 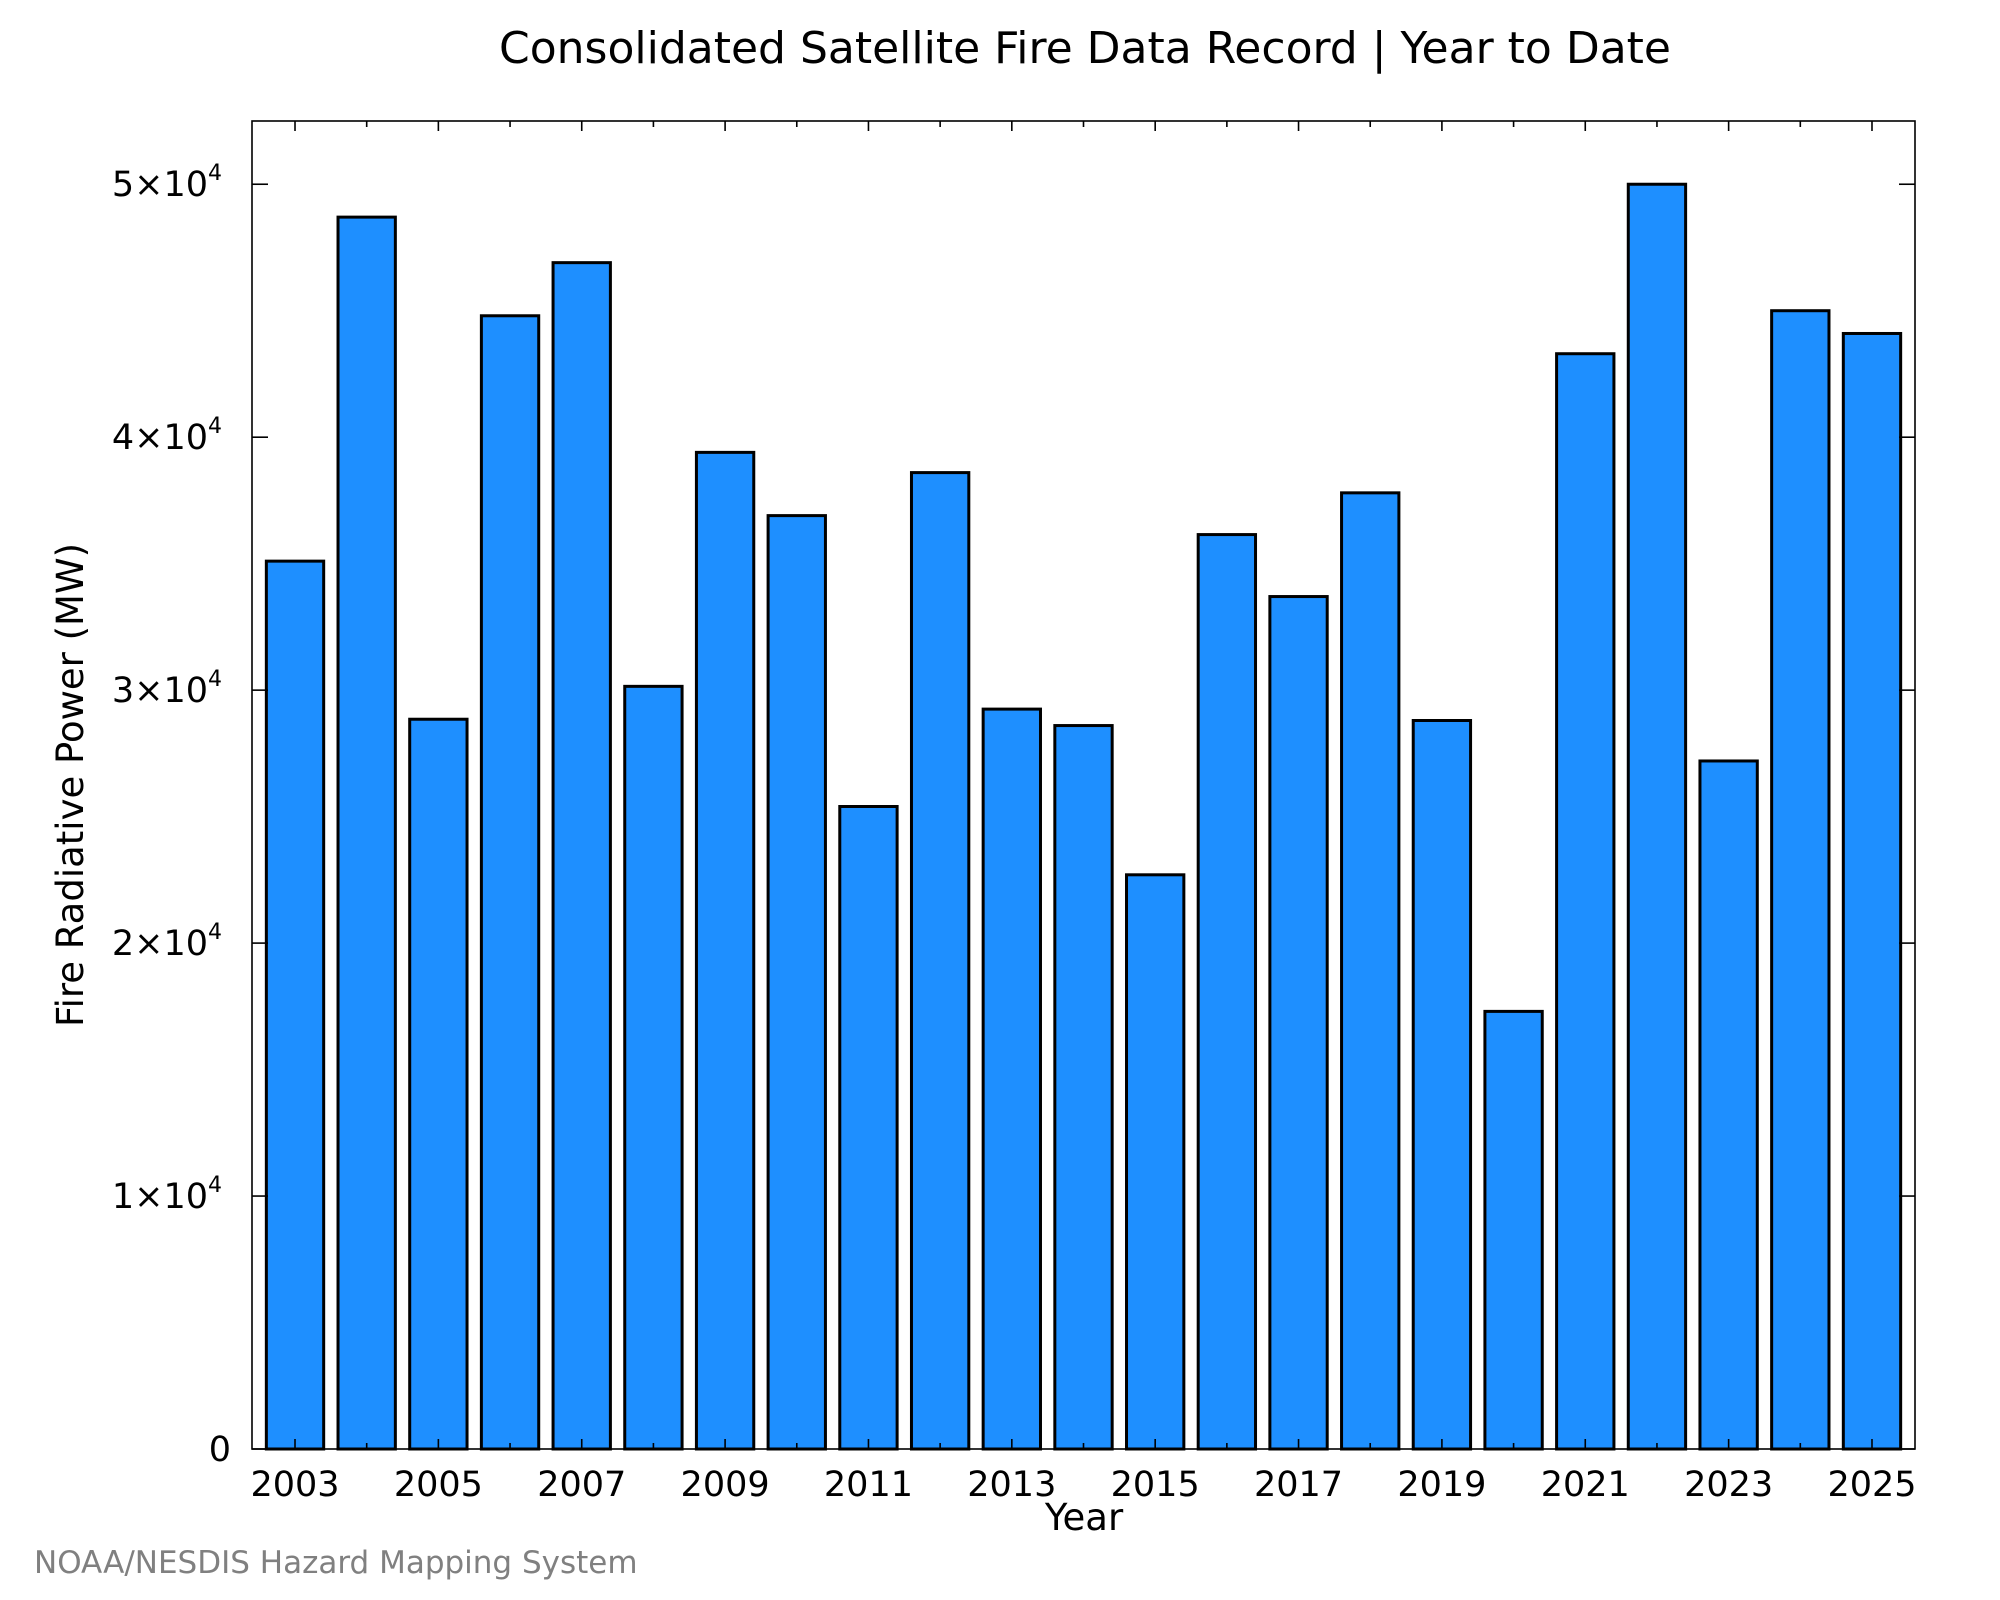 What do you see at coordinates (438, 1485) in the screenshot?
I see `x-tick-label-2005: 2005` at bounding box center [438, 1485].